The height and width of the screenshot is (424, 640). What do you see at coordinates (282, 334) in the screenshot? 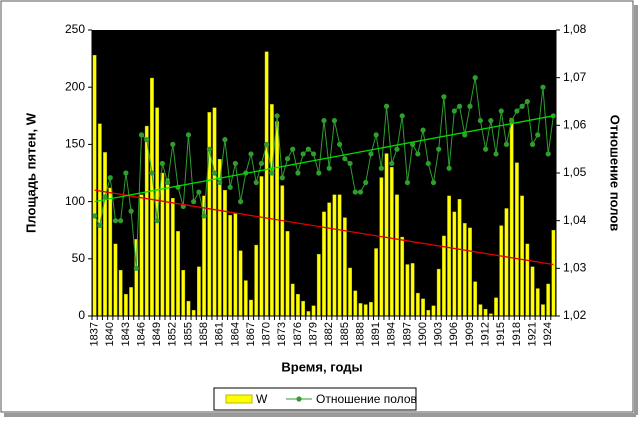
I see `x-tick-label: 1873` at bounding box center [282, 334].